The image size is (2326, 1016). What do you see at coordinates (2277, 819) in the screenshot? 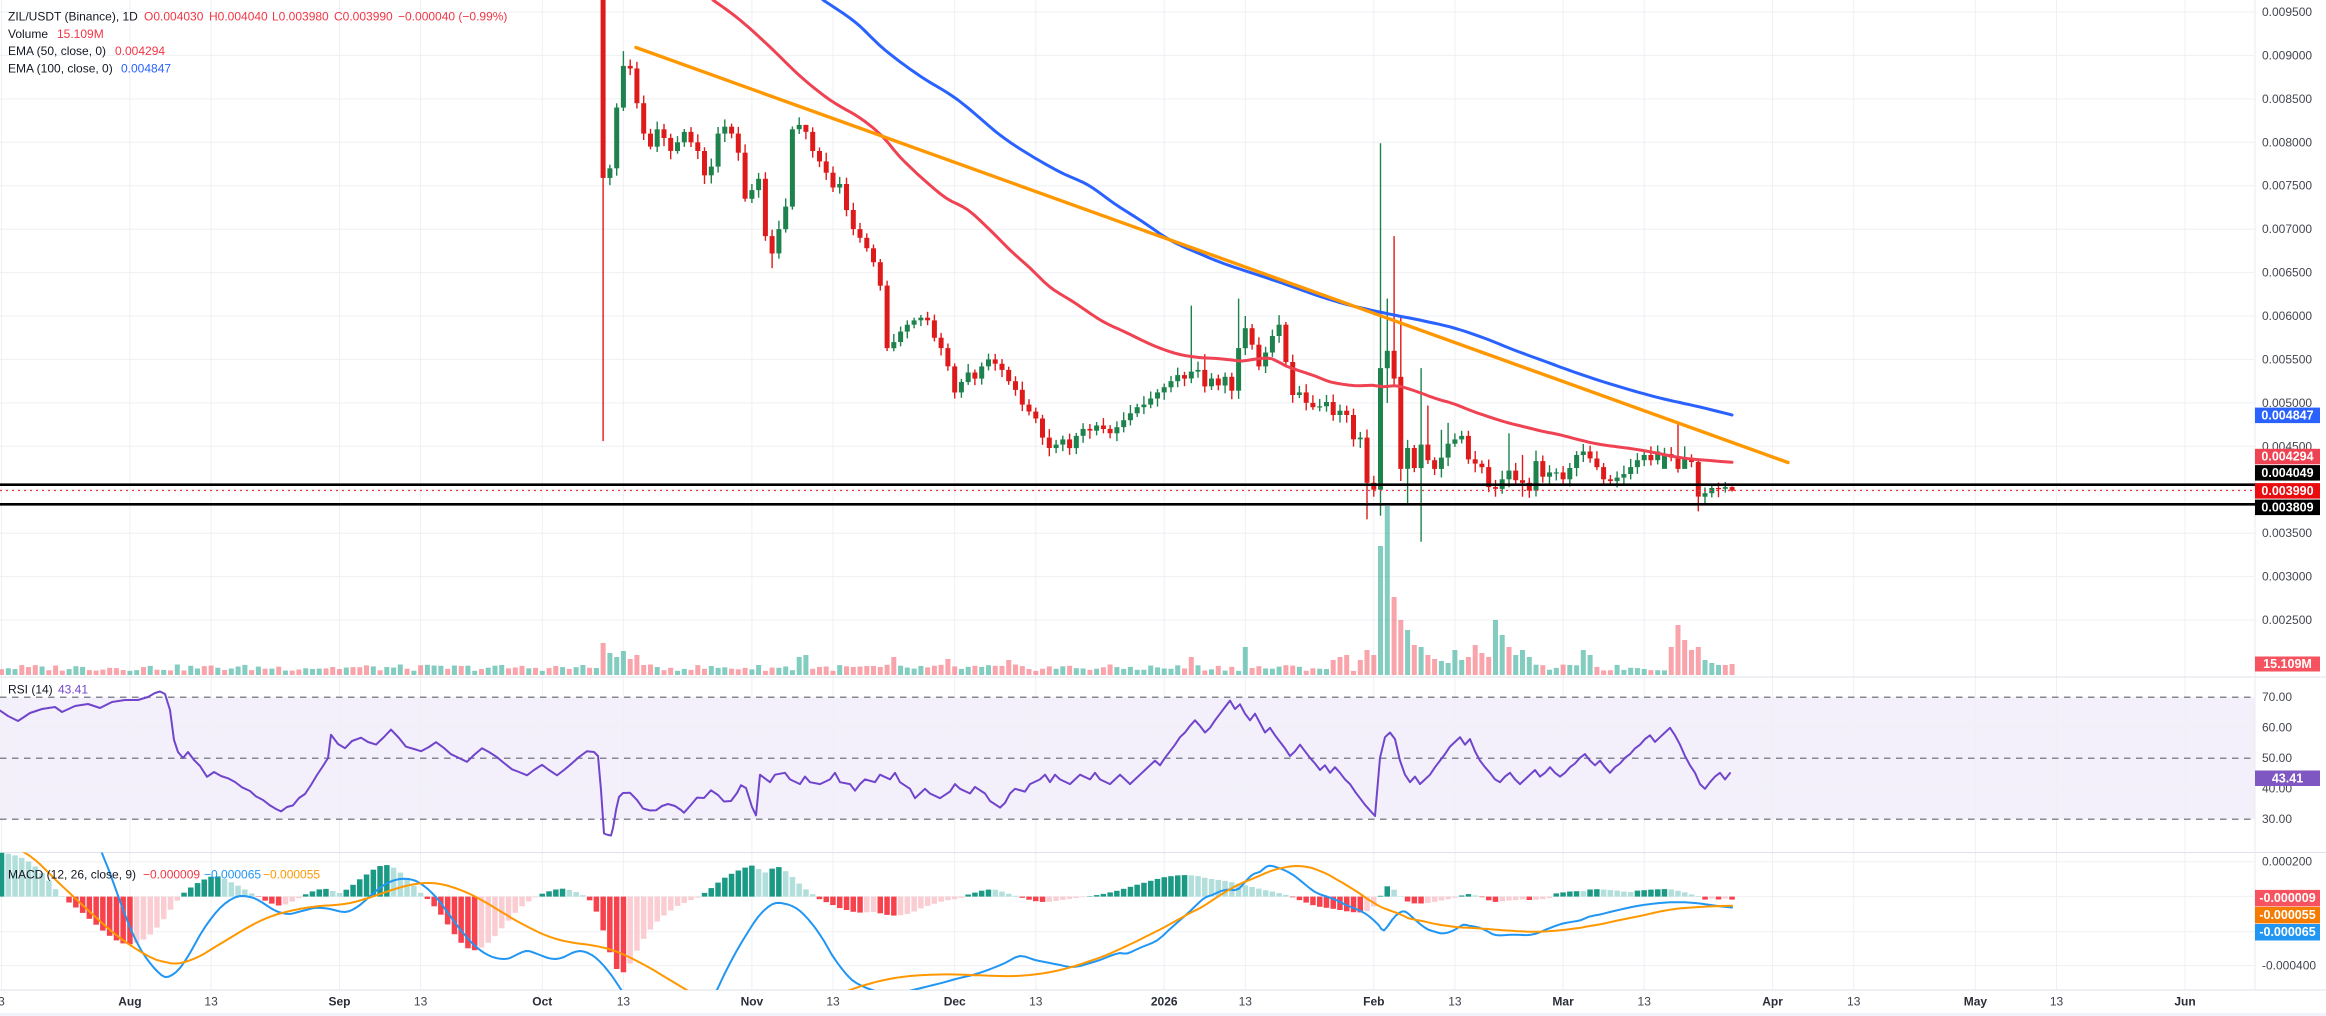
I see `svg-text: 30.00` at bounding box center [2277, 819].